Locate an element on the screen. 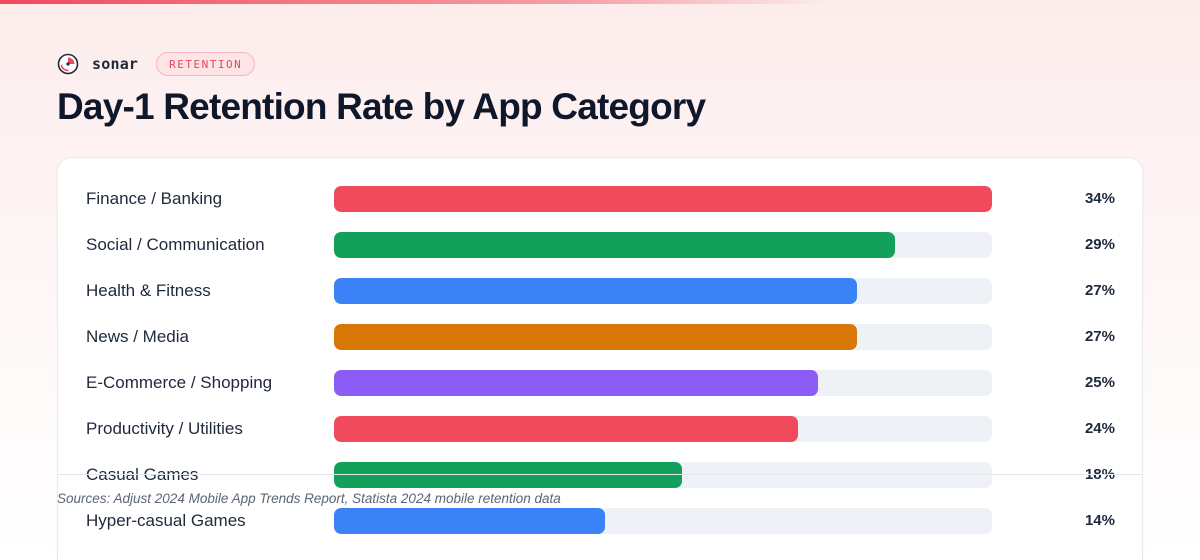  bar-row: Social / Communication 29% is located at coordinates (600, 245).